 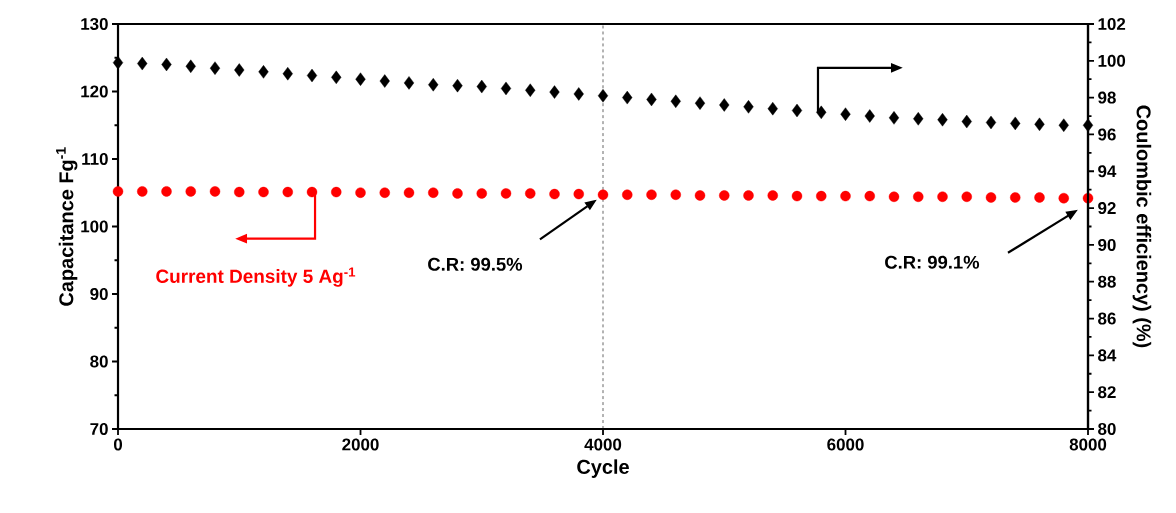 What do you see at coordinates (932, 262) in the screenshot?
I see `annotation: C.R: 99.1%` at bounding box center [932, 262].